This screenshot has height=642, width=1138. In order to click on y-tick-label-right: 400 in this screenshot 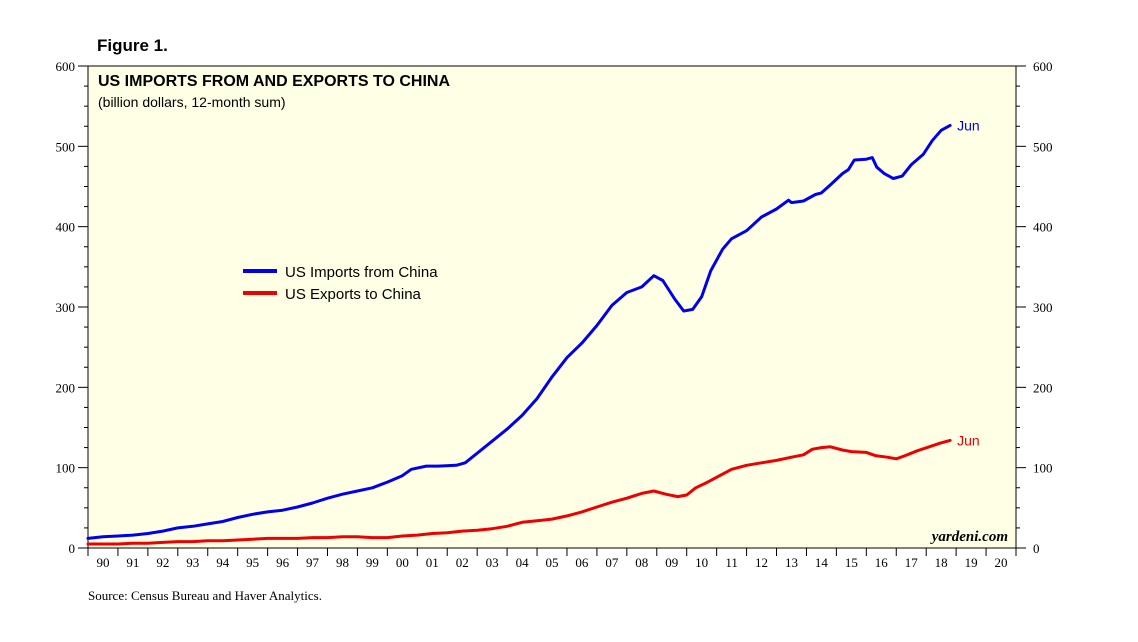, I will do `click(1043, 227)`.